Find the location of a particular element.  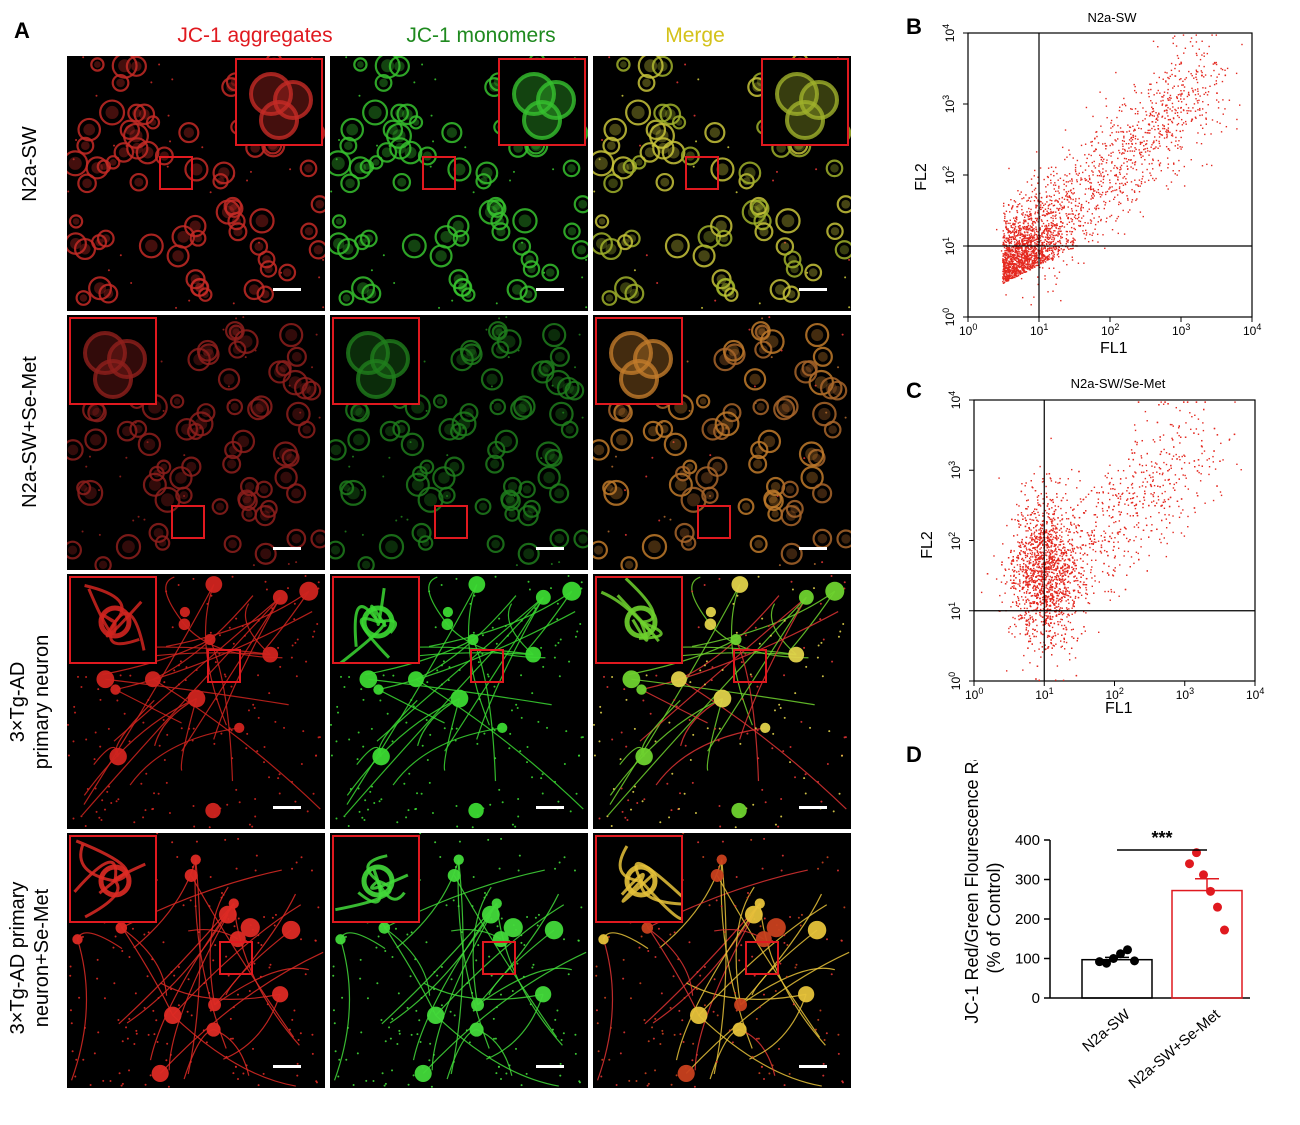

micrograph-r3-c3 is located at coordinates (722, 701).